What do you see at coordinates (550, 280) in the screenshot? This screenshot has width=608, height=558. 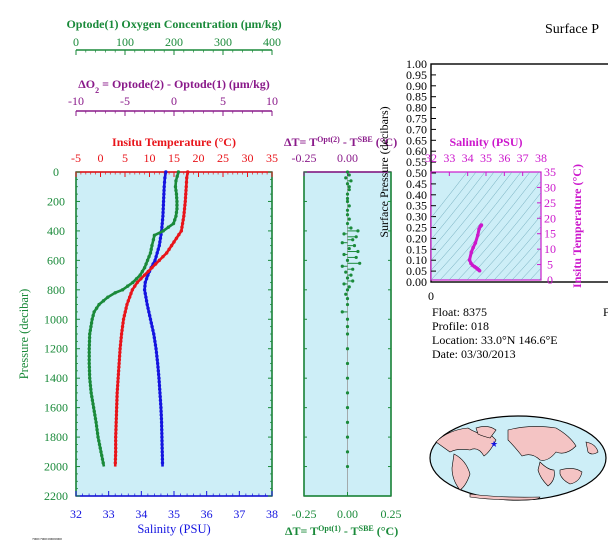 I see `ts-y-tick-label: 0` at bounding box center [550, 280].